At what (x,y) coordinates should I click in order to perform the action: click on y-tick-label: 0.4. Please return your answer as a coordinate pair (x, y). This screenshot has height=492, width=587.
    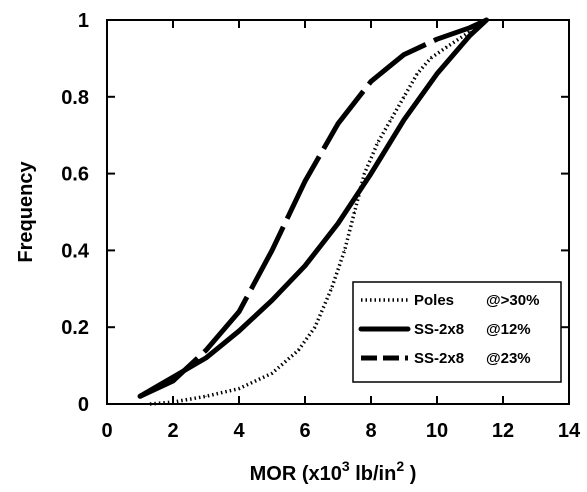
    Looking at the image, I should click on (75, 251).